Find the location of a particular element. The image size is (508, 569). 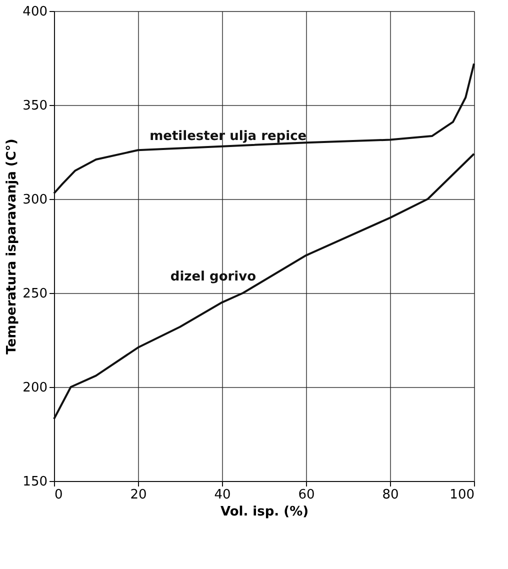

y-tick-label: 350 is located at coordinates (35, 106).